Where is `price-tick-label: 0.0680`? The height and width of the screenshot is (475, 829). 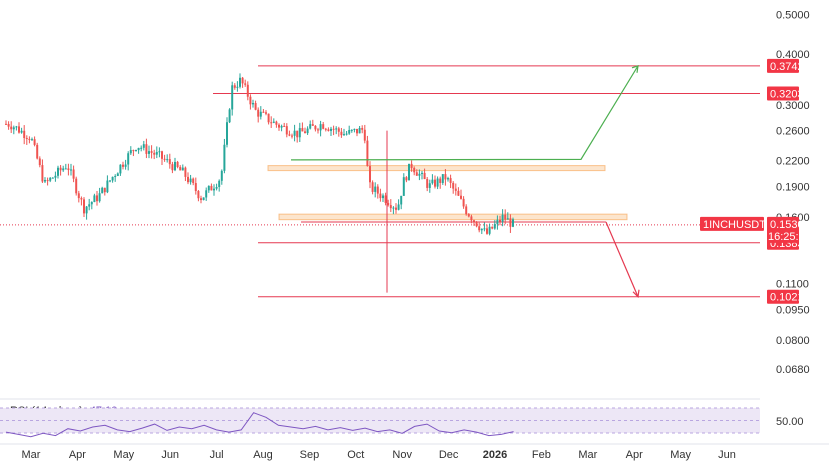 price-tick-label: 0.0680 is located at coordinates (793, 370).